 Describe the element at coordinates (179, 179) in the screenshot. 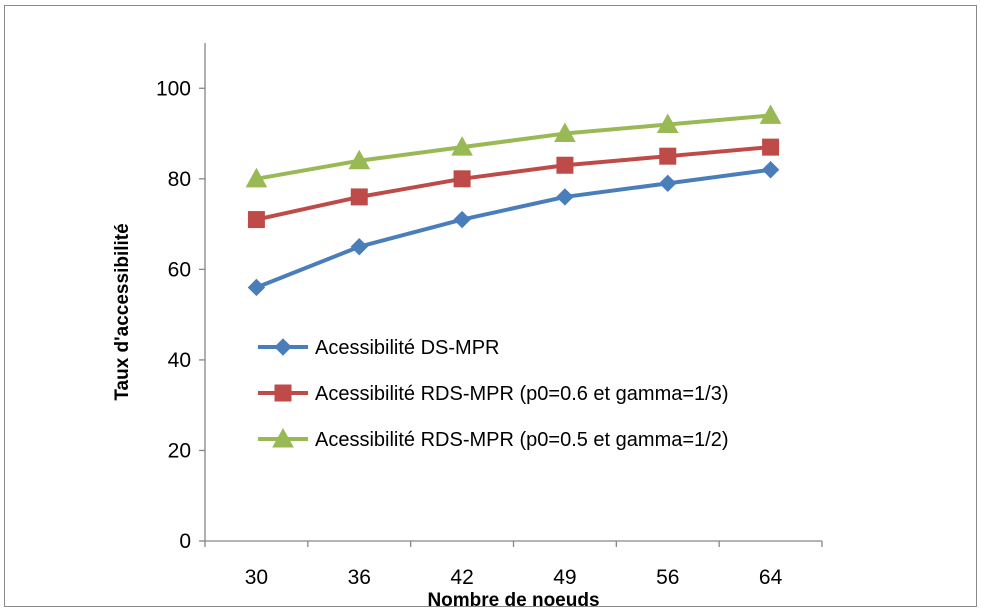

I see `y-tick-label: 80` at that location.